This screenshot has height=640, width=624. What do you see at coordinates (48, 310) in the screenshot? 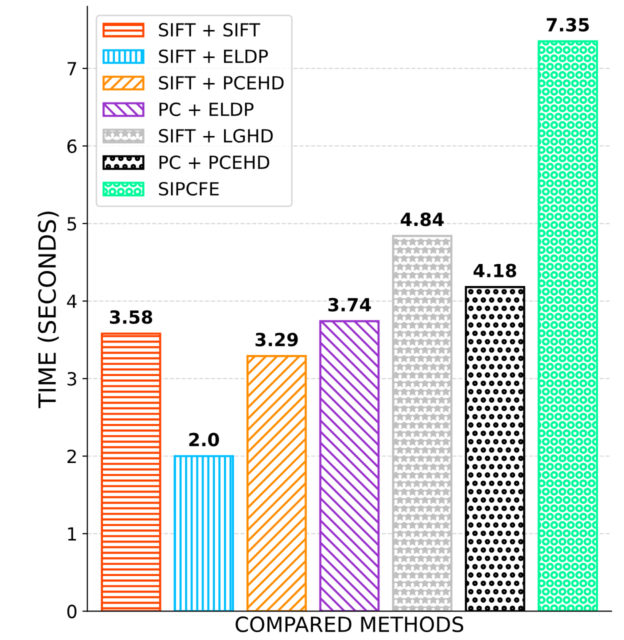
I see `y-axis-title: TIME (SECONDS)` at bounding box center [48, 310].